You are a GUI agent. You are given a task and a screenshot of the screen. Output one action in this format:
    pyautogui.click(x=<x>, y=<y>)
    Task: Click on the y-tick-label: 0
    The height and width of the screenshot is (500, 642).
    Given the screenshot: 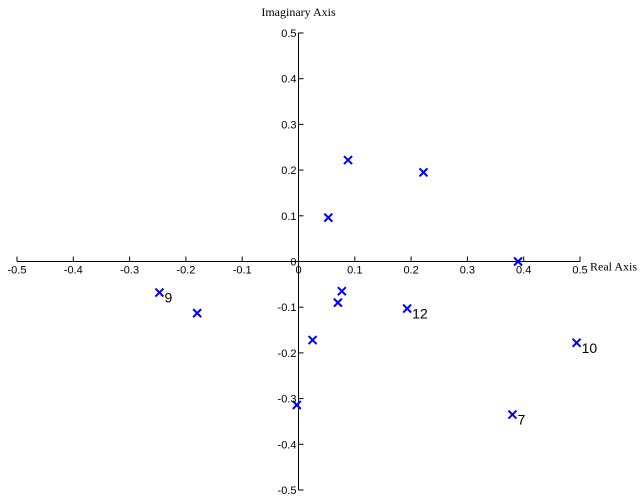 What is the action you would take?
    pyautogui.click(x=293, y=263)
    